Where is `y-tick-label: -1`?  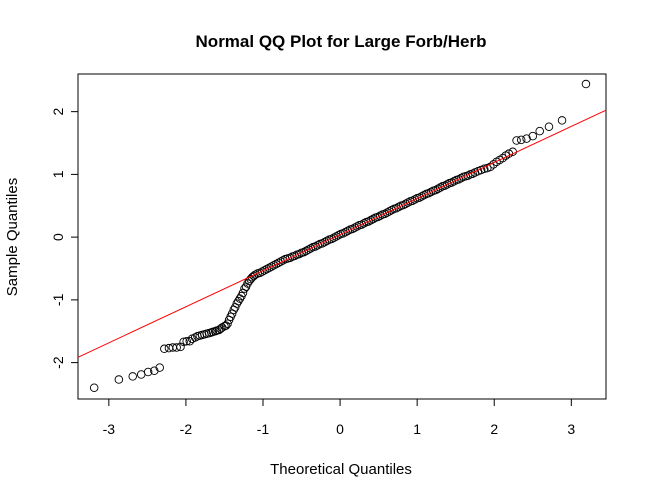 y-tick-label: -1 is located at coordinates (58, 299).